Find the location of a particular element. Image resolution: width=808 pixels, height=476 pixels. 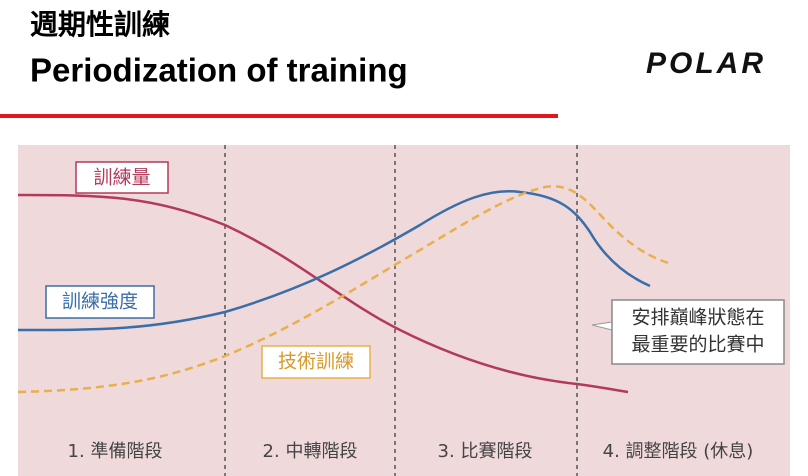

title-rule is located at coordinates (279, 116).